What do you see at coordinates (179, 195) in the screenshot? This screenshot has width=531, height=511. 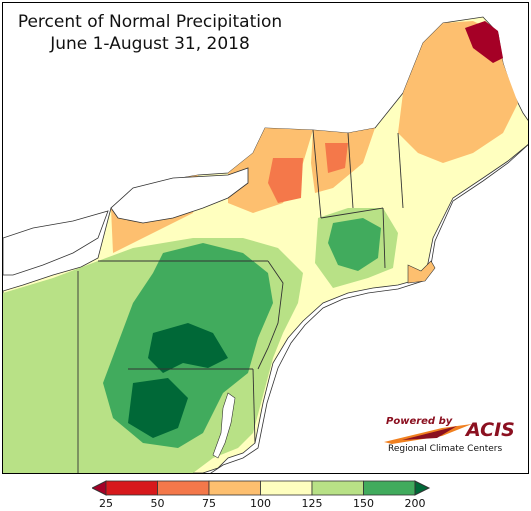 I see `lake-ontario` at bounding box center [179, 195].